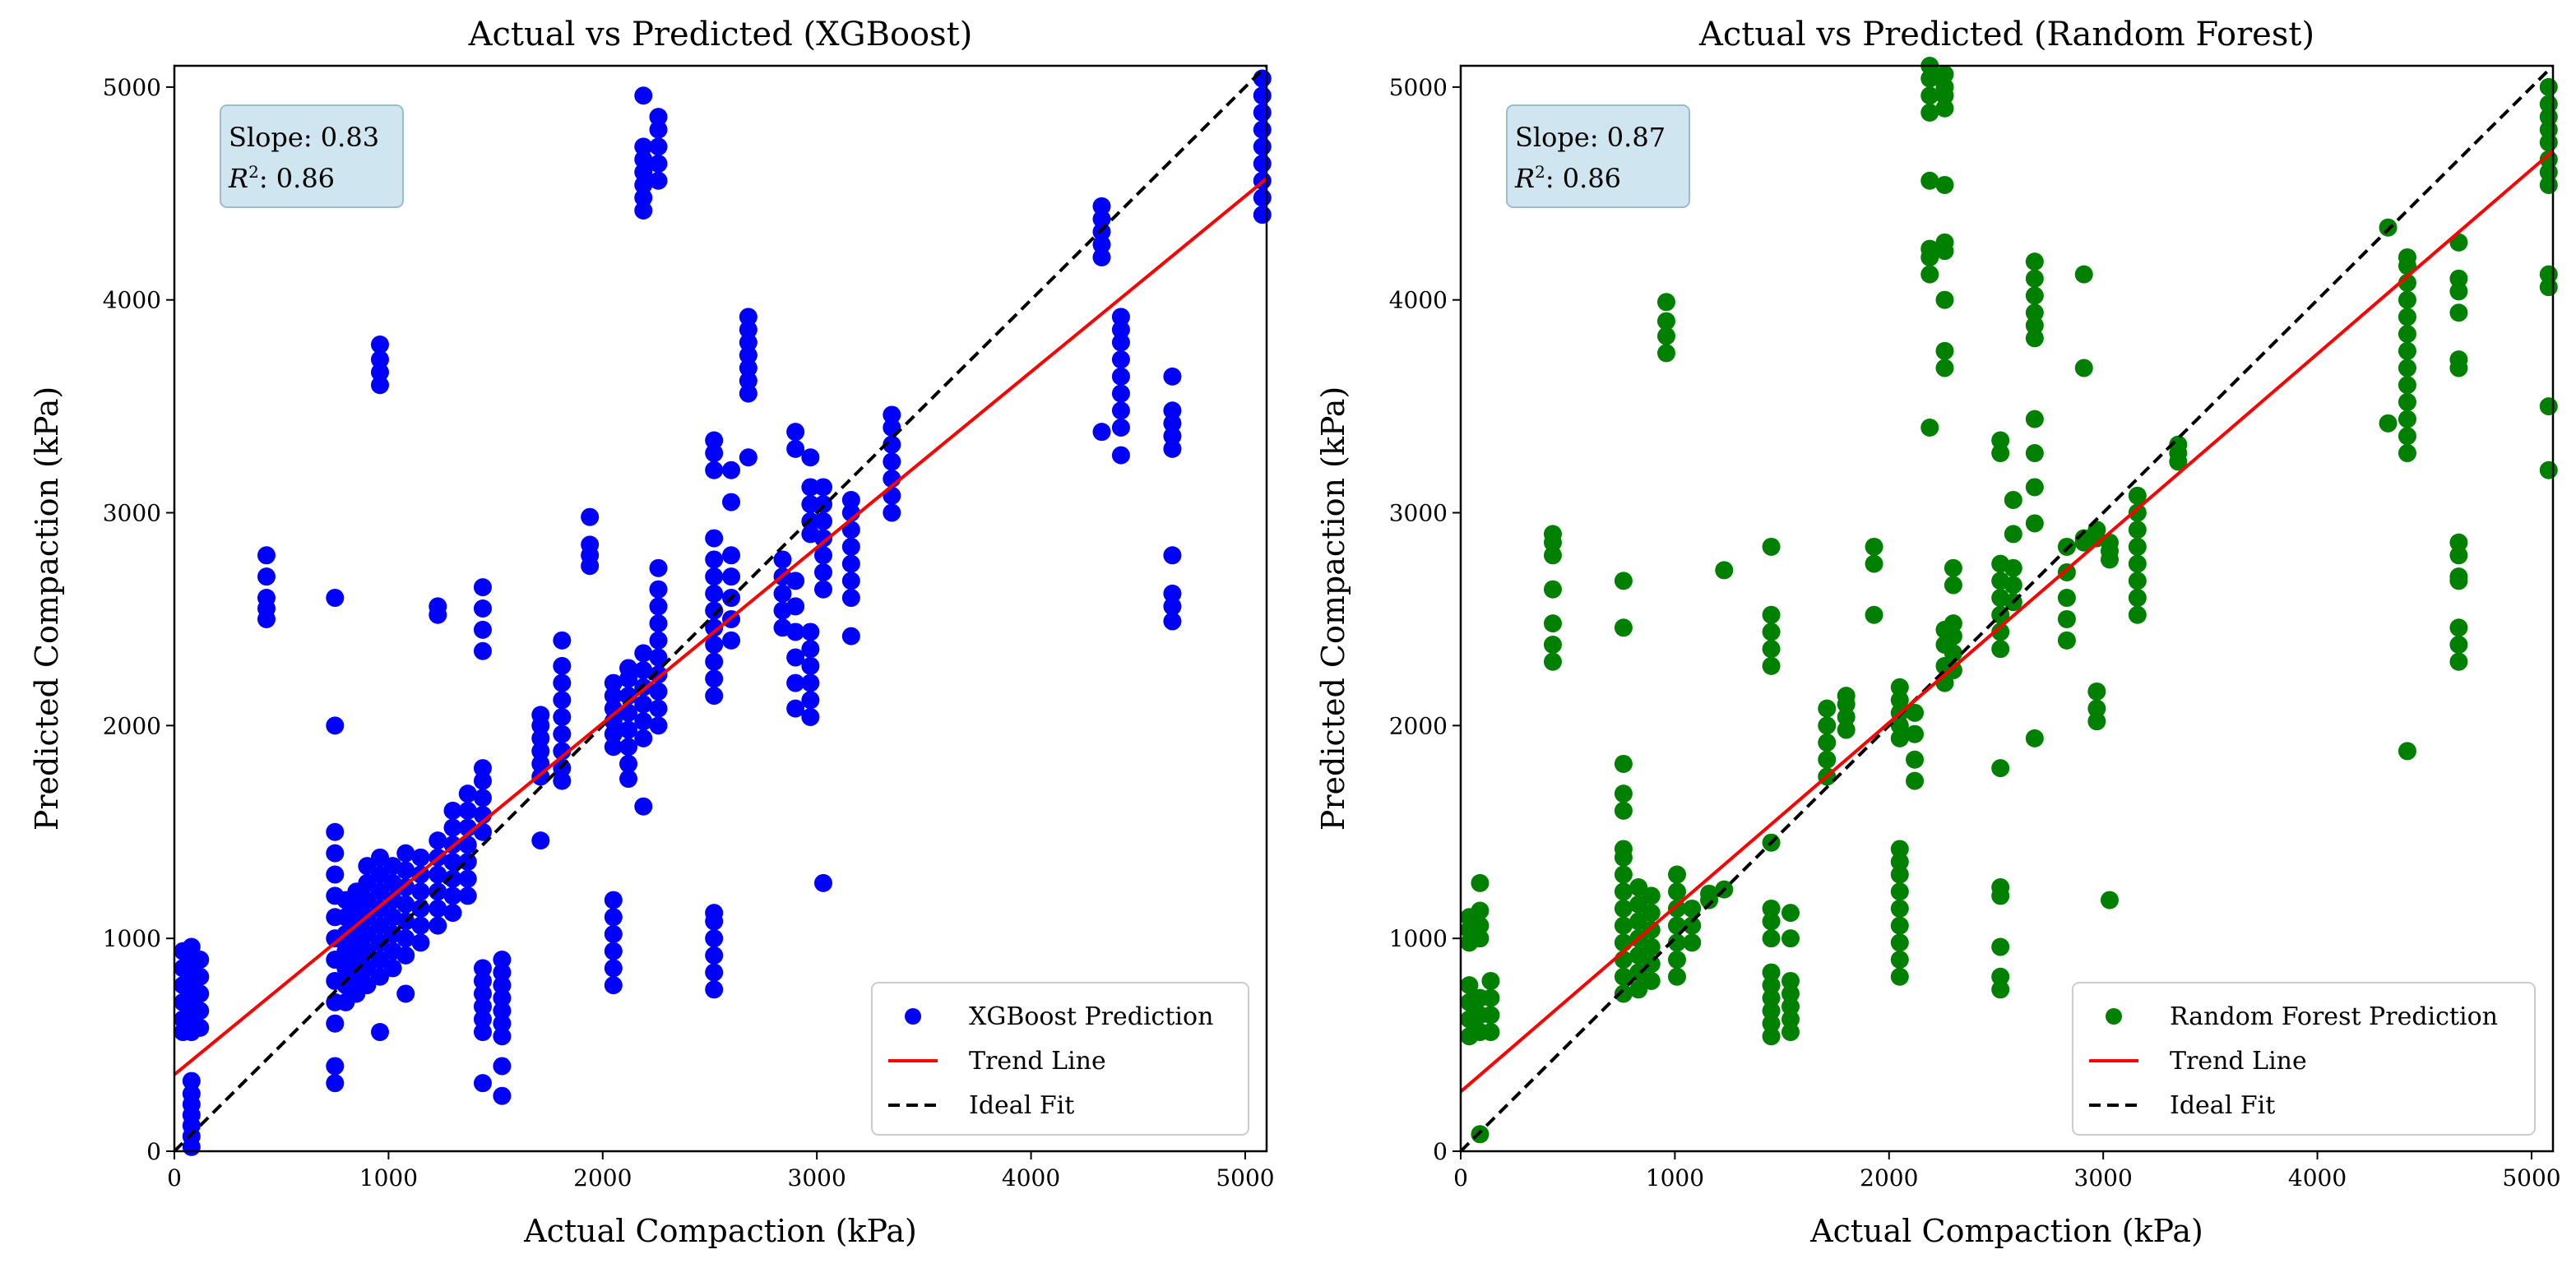 Image resolution: width=2576 pixels, height=1268 pixels. Describe the element at coordinates (2006, 1231) in the screenshot. I see `x-axis-label: Actual Compaction (kPa)` at that location.